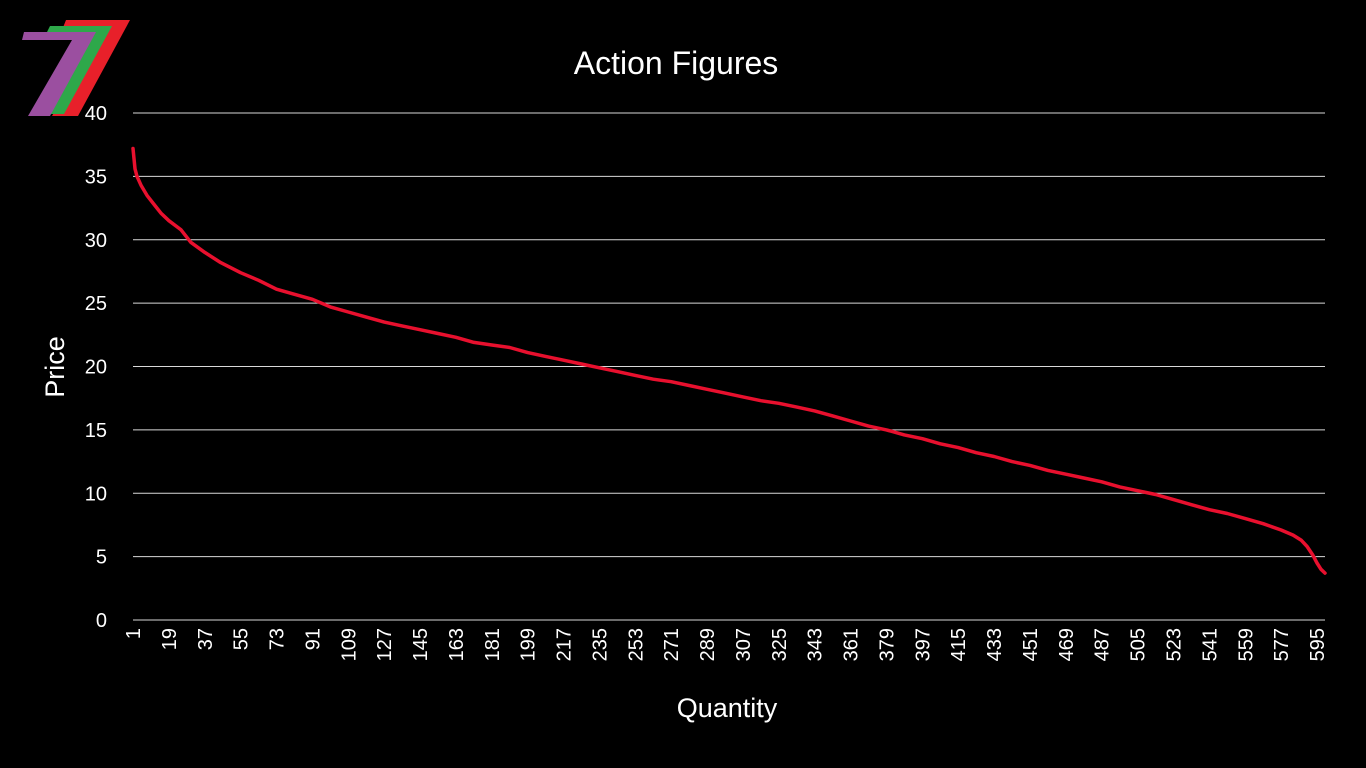  Describe the element at coordinates (385, 644) in the screenshot. I see `x-tick-label: 127` at that location.